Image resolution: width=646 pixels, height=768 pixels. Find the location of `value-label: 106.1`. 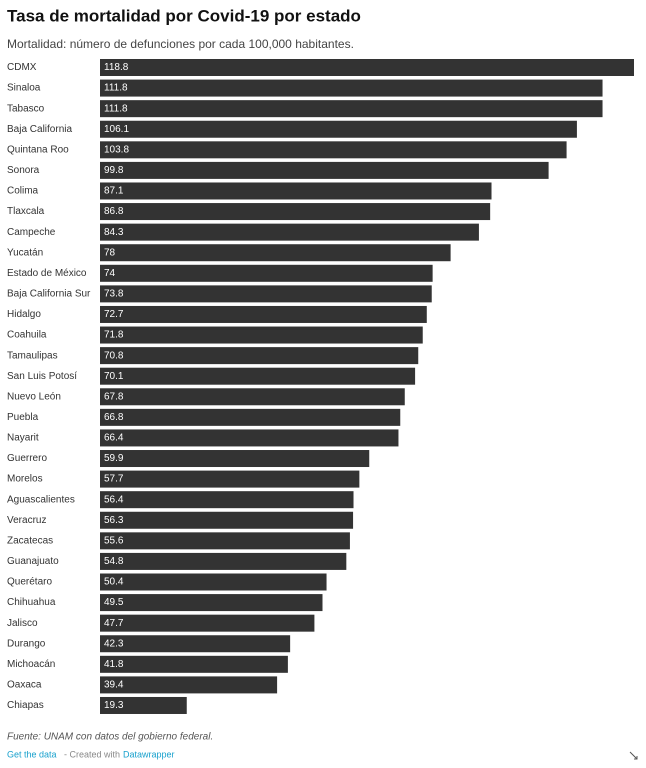

value-label: 106.1 is located at coordinates (116, 129).